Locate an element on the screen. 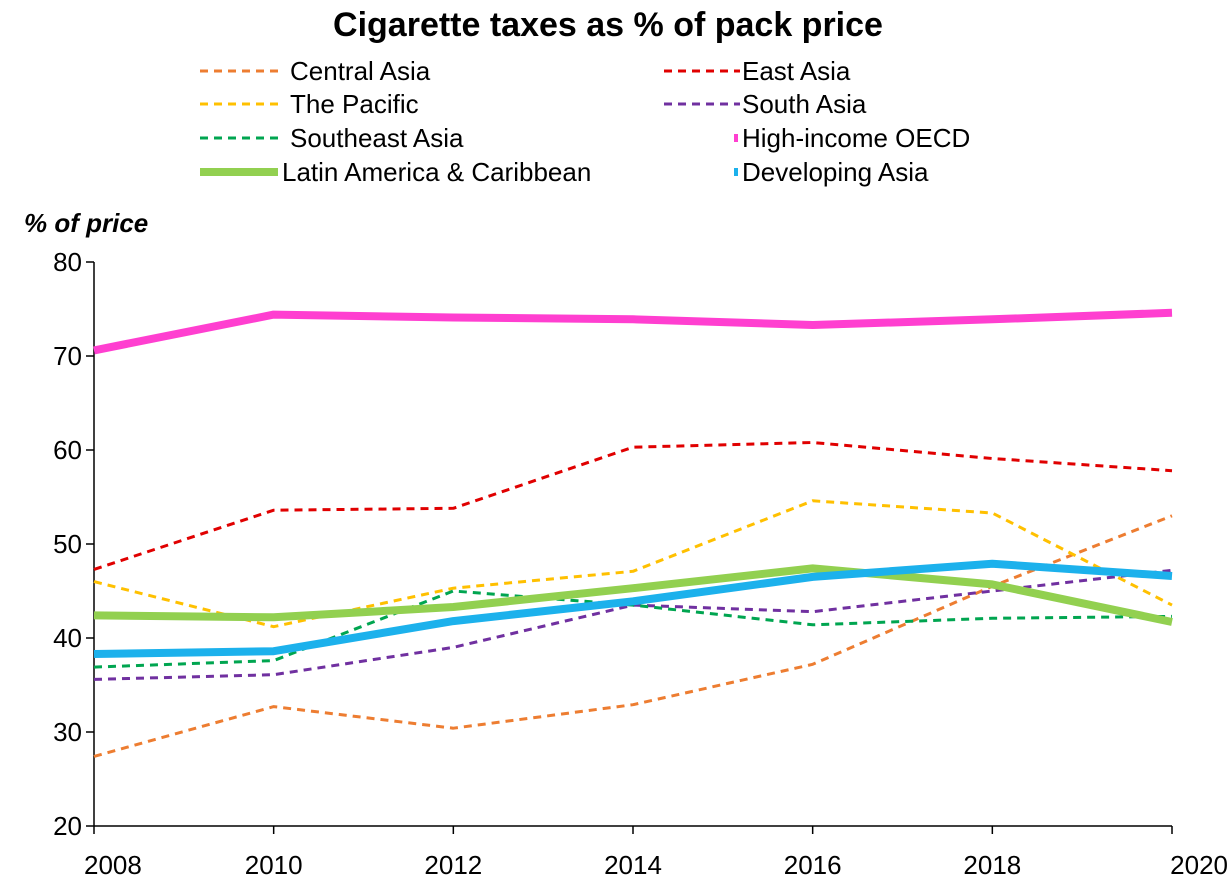 This screenshot has height=888, width=1230. x-tick-label: 2018 is located at coordinates (992, 865).